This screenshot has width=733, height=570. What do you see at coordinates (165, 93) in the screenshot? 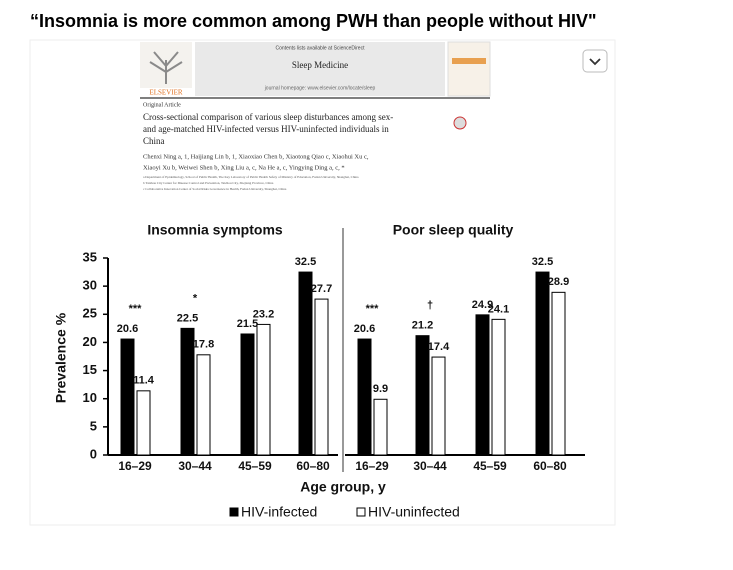
I see `publisher: ELSEVIER` at bounding box center [165, 93].